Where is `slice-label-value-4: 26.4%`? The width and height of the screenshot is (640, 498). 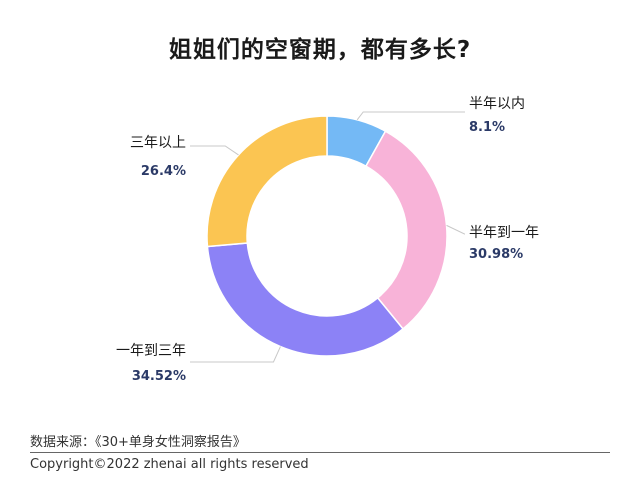
slice-label-value-4: 26.4% is located at coordinates (163, 171).